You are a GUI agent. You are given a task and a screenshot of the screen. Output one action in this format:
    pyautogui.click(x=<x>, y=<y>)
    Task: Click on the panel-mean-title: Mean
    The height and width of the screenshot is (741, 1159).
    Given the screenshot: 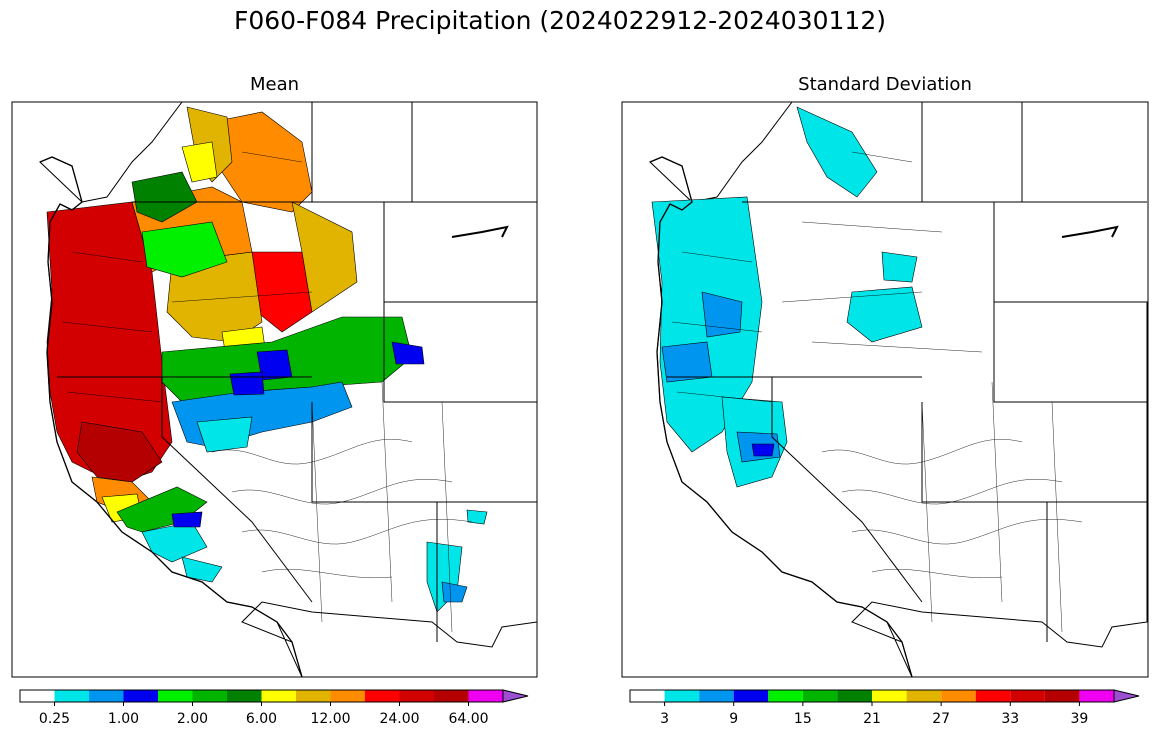 What is the action you would take?
    pyautogui.click(x=274, y=84)
    